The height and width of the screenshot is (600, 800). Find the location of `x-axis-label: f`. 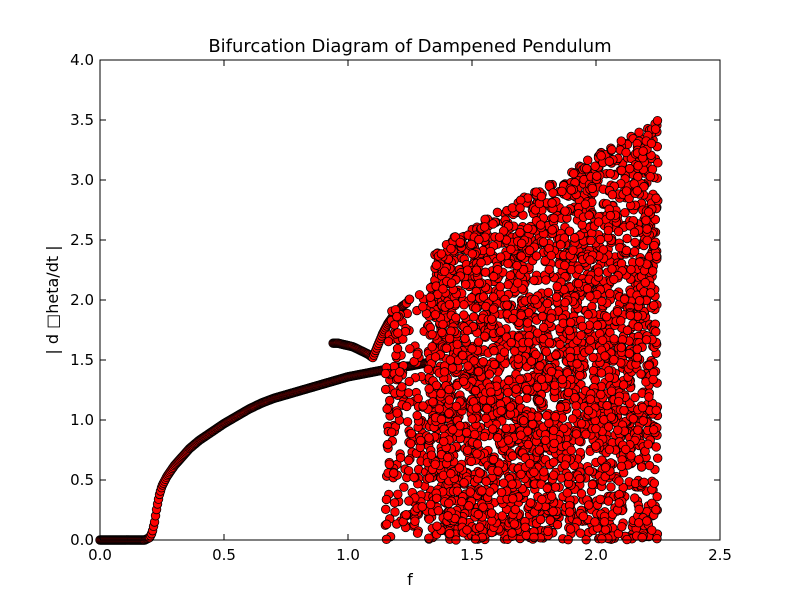

x-axis-label: f is located at coordinates (410, 579).